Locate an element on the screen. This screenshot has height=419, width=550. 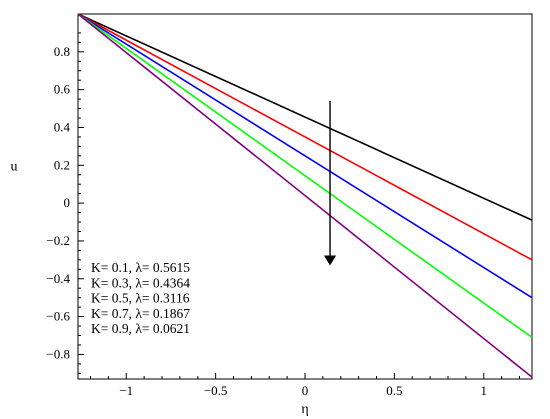
y-tick-label: 0.8 is located at coordinates (62, 51).